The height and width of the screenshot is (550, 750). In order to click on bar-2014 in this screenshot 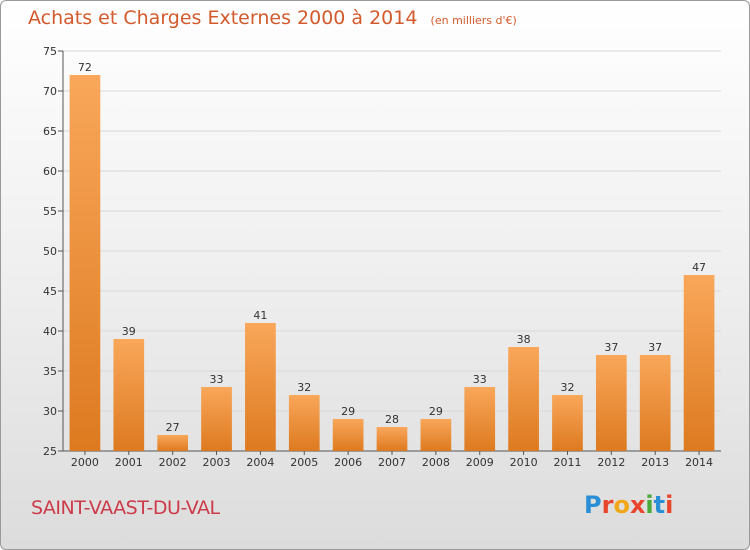, I will do `click(699, 363)`.